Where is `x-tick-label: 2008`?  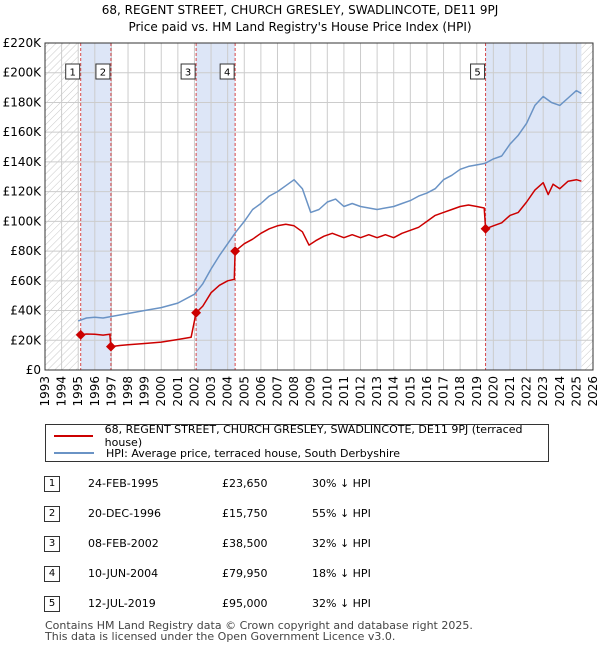 x-tick-label: 2008 is located at coordinates (294, 391).